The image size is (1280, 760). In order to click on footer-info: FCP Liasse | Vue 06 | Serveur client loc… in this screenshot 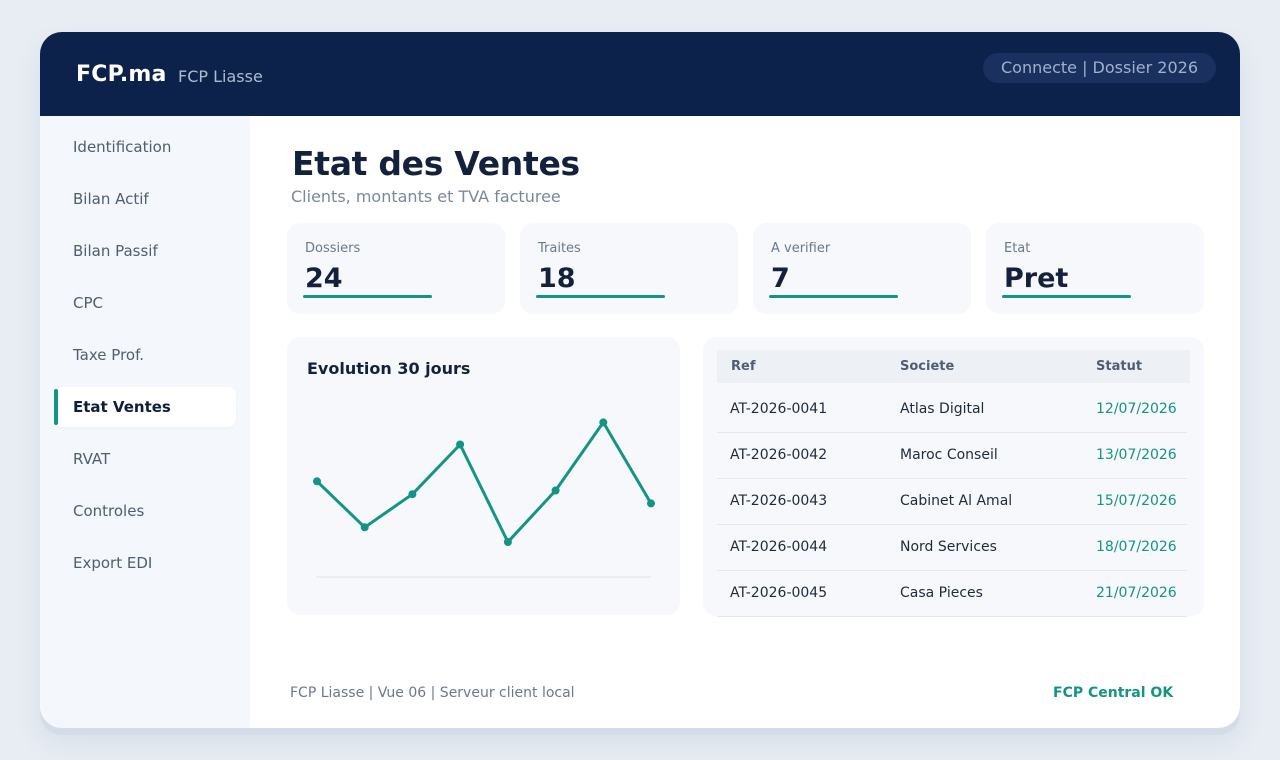, I will do `click(432, 693)`.